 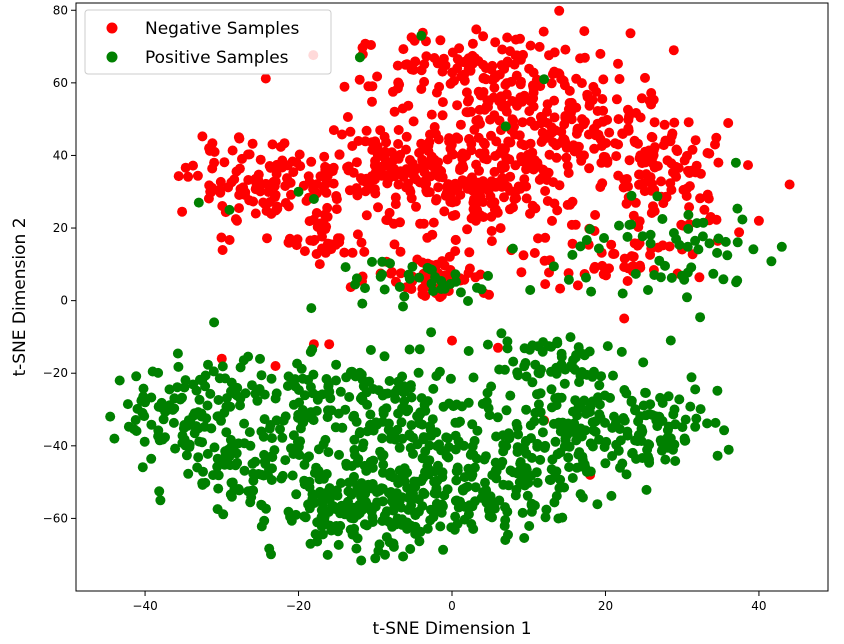 What do you see at coordinates (298, 606) in the screenshot?
I see `x-tick-label: −20` at bounding box center [298, 606].